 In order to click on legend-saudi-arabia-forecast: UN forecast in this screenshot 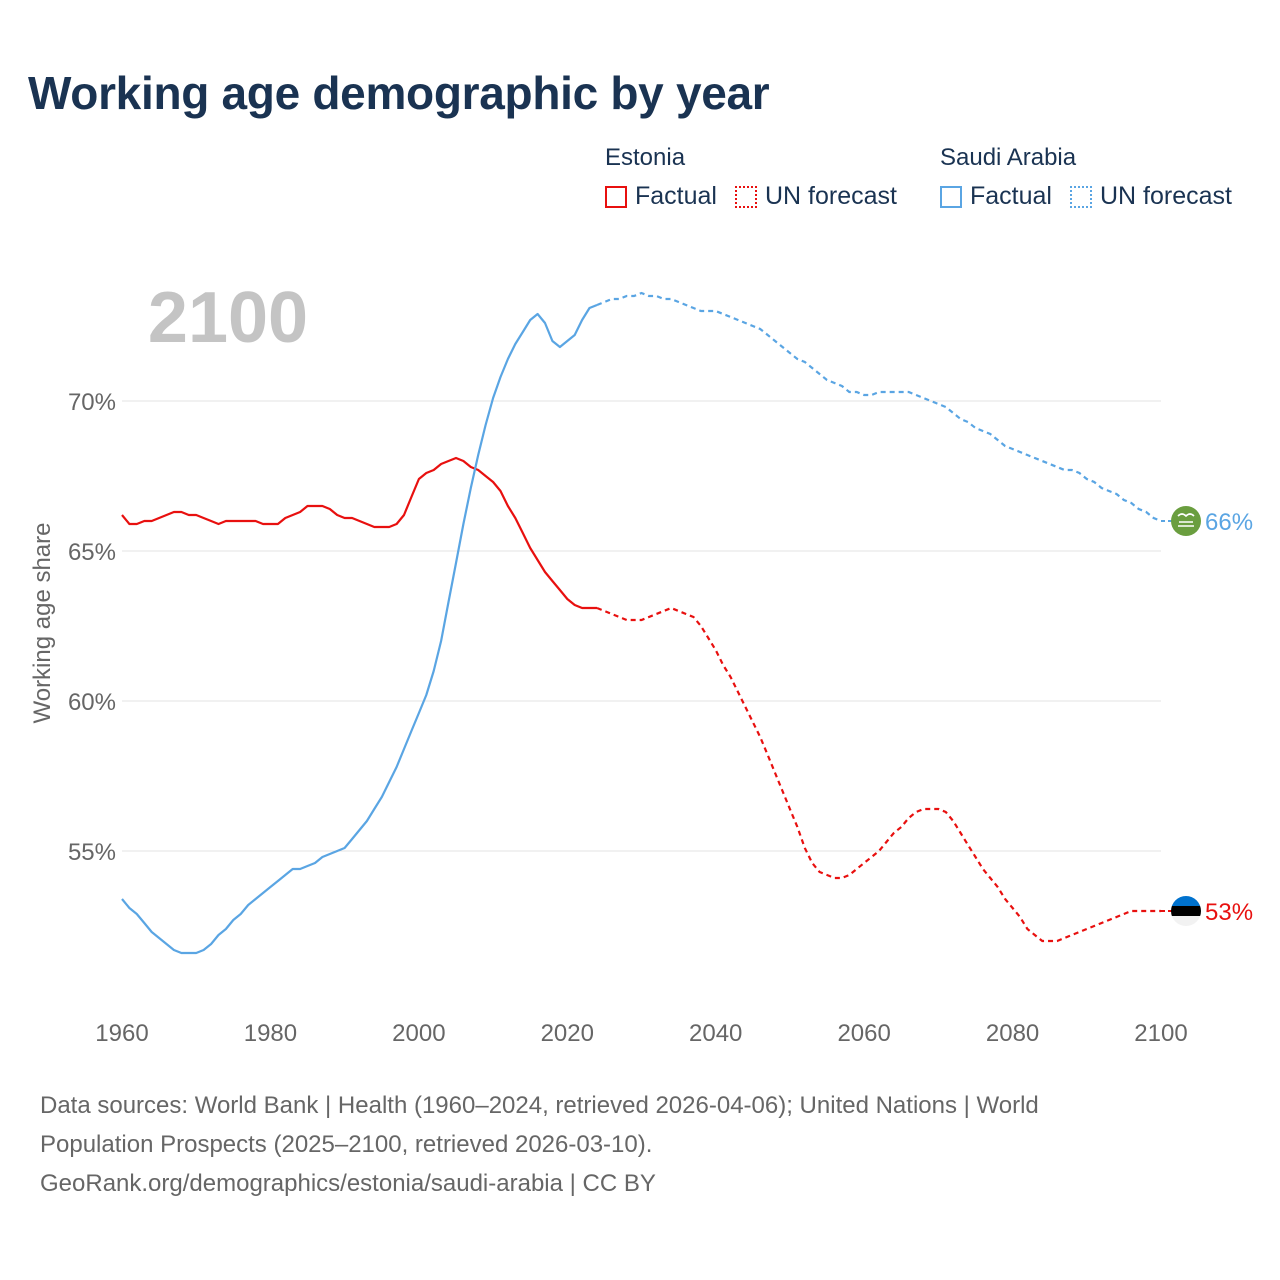, I will do `click(1150, 196)`.